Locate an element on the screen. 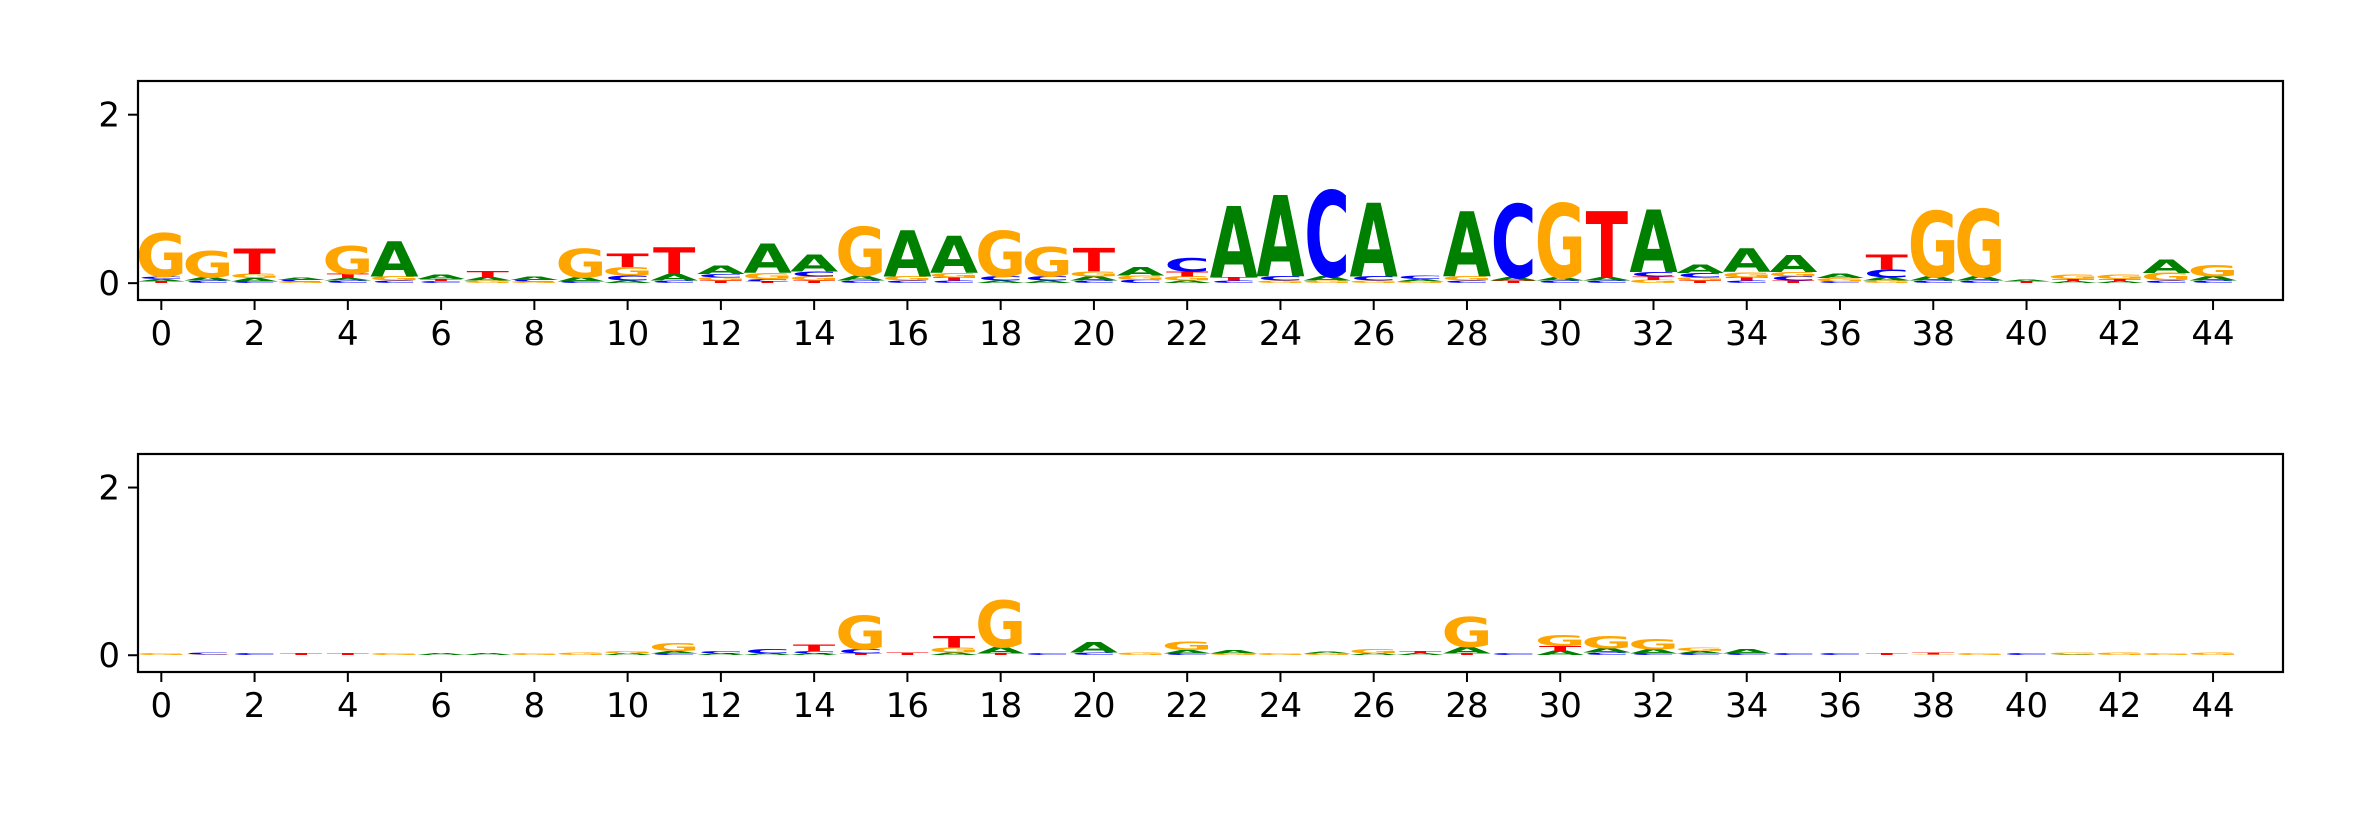 This screenshot has width=2362, height=831. x-tick-label: 42 is located at coordinates (2119, 706).